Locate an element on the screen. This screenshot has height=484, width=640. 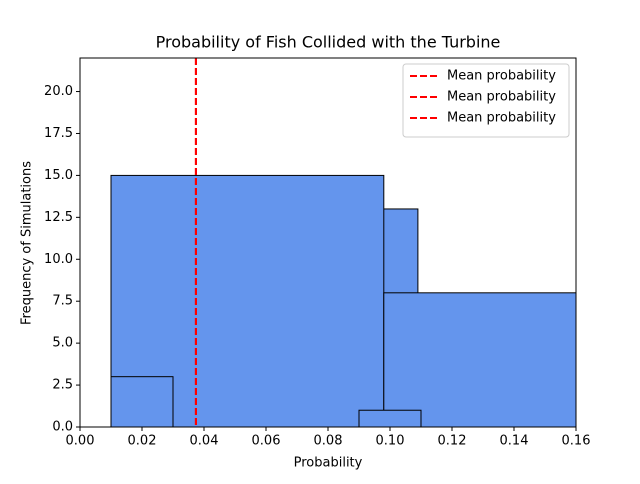
x-tick-label: 0.04 is located at coordinates (204, 441).